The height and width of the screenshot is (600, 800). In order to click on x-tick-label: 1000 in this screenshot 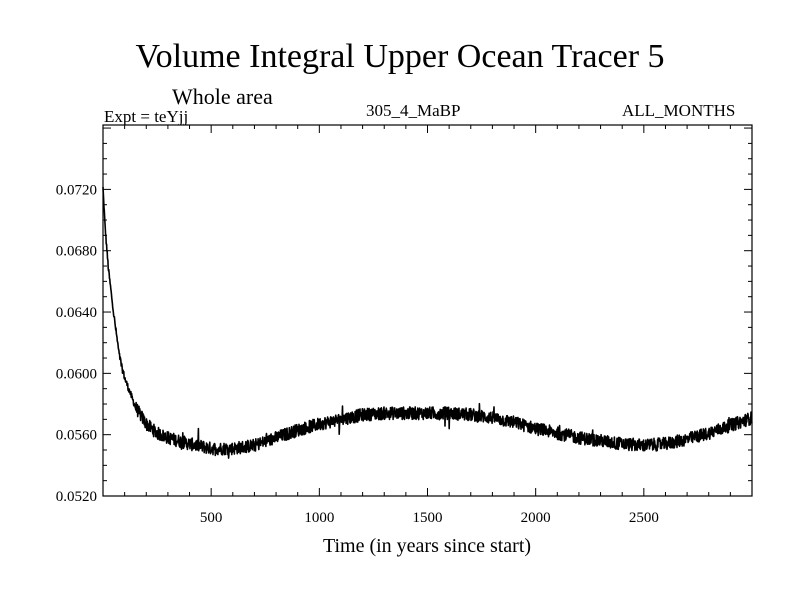, I will do `click(319, 518)`.